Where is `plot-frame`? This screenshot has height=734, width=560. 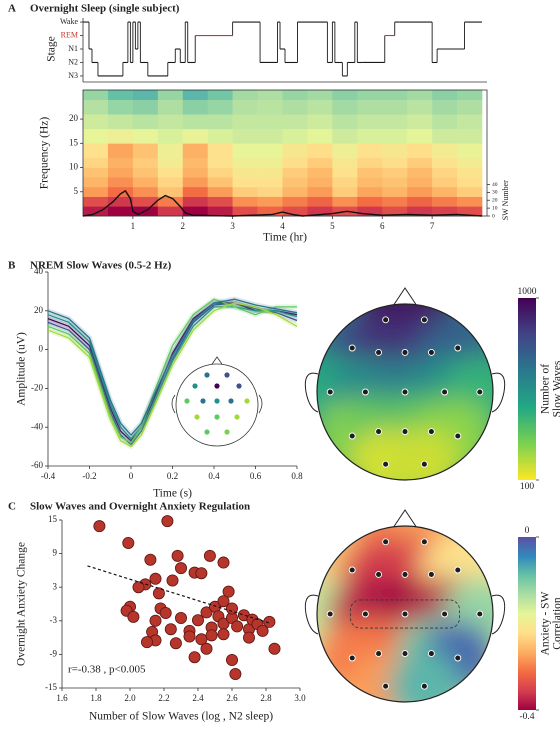
plot-frame is located at coordinates (285, 153).